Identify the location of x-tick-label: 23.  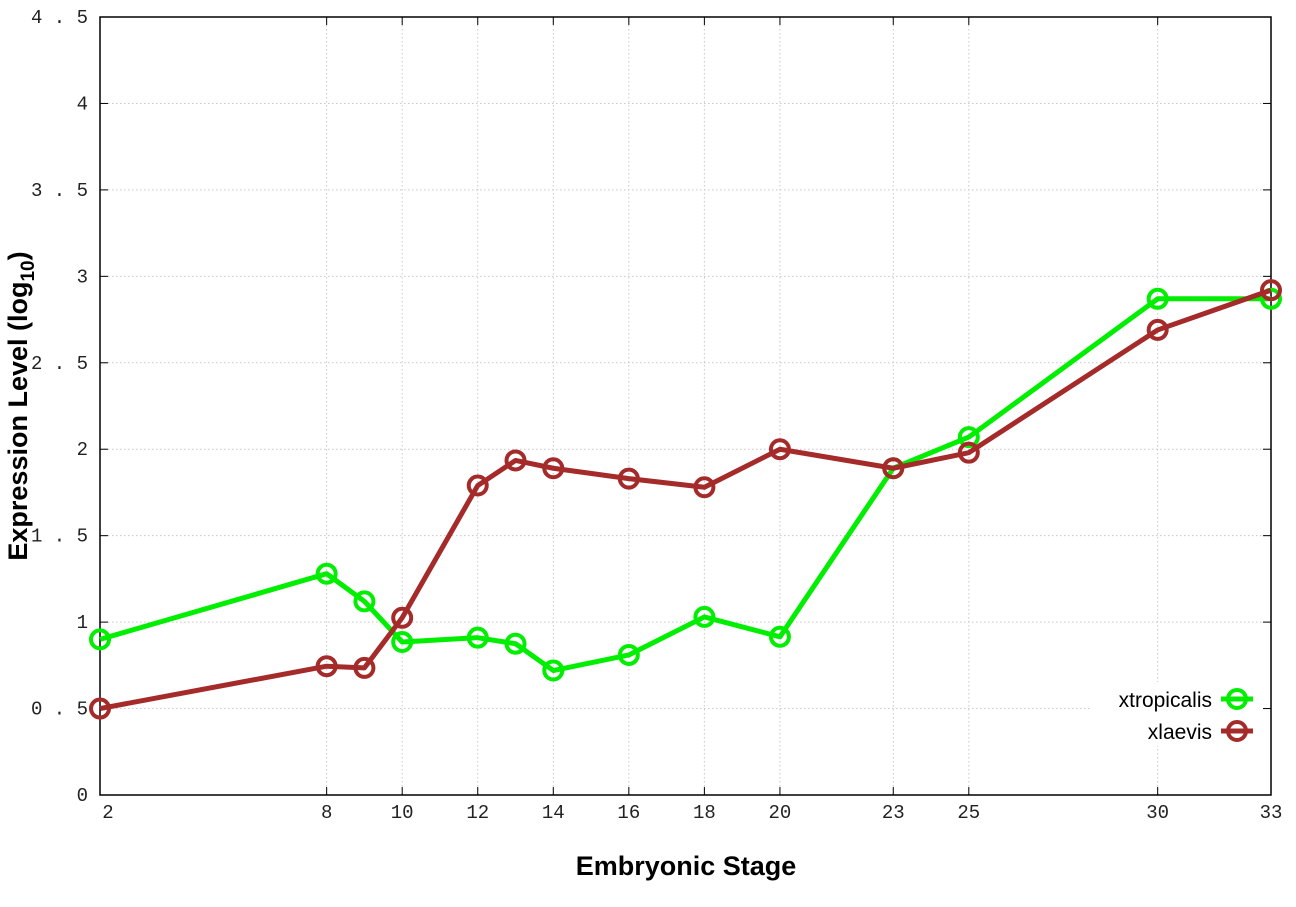
(893, 813).